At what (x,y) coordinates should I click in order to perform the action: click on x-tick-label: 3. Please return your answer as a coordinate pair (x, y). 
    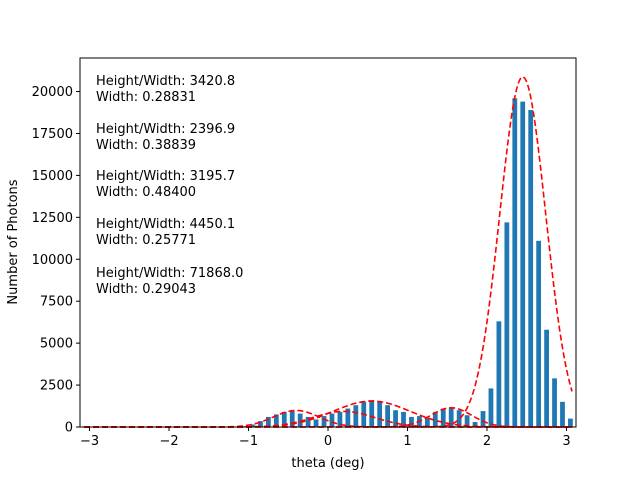
    Looking at the image, I should click on (566, 441).